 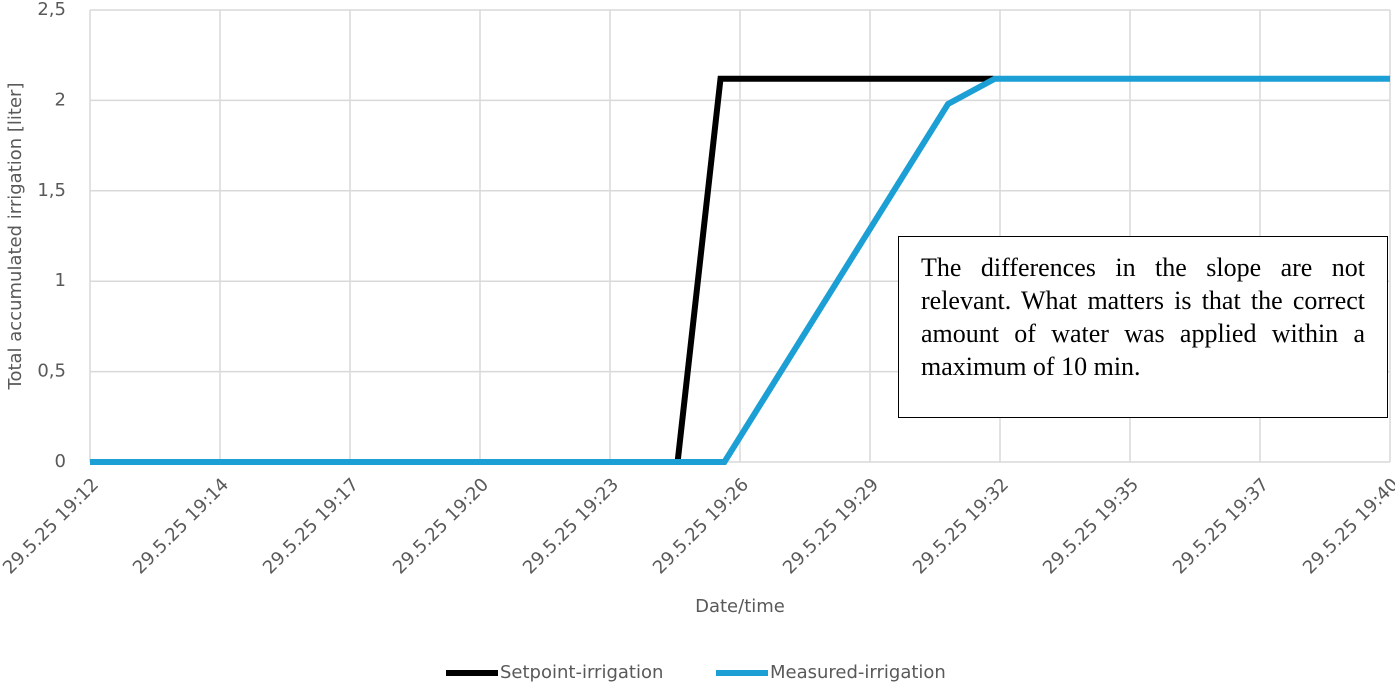 What do you see at coordinates (1221, 526) in the screenshot?
I see `x-tick-label: 29.5.25 19:37` at bounding box center [1221, 526].